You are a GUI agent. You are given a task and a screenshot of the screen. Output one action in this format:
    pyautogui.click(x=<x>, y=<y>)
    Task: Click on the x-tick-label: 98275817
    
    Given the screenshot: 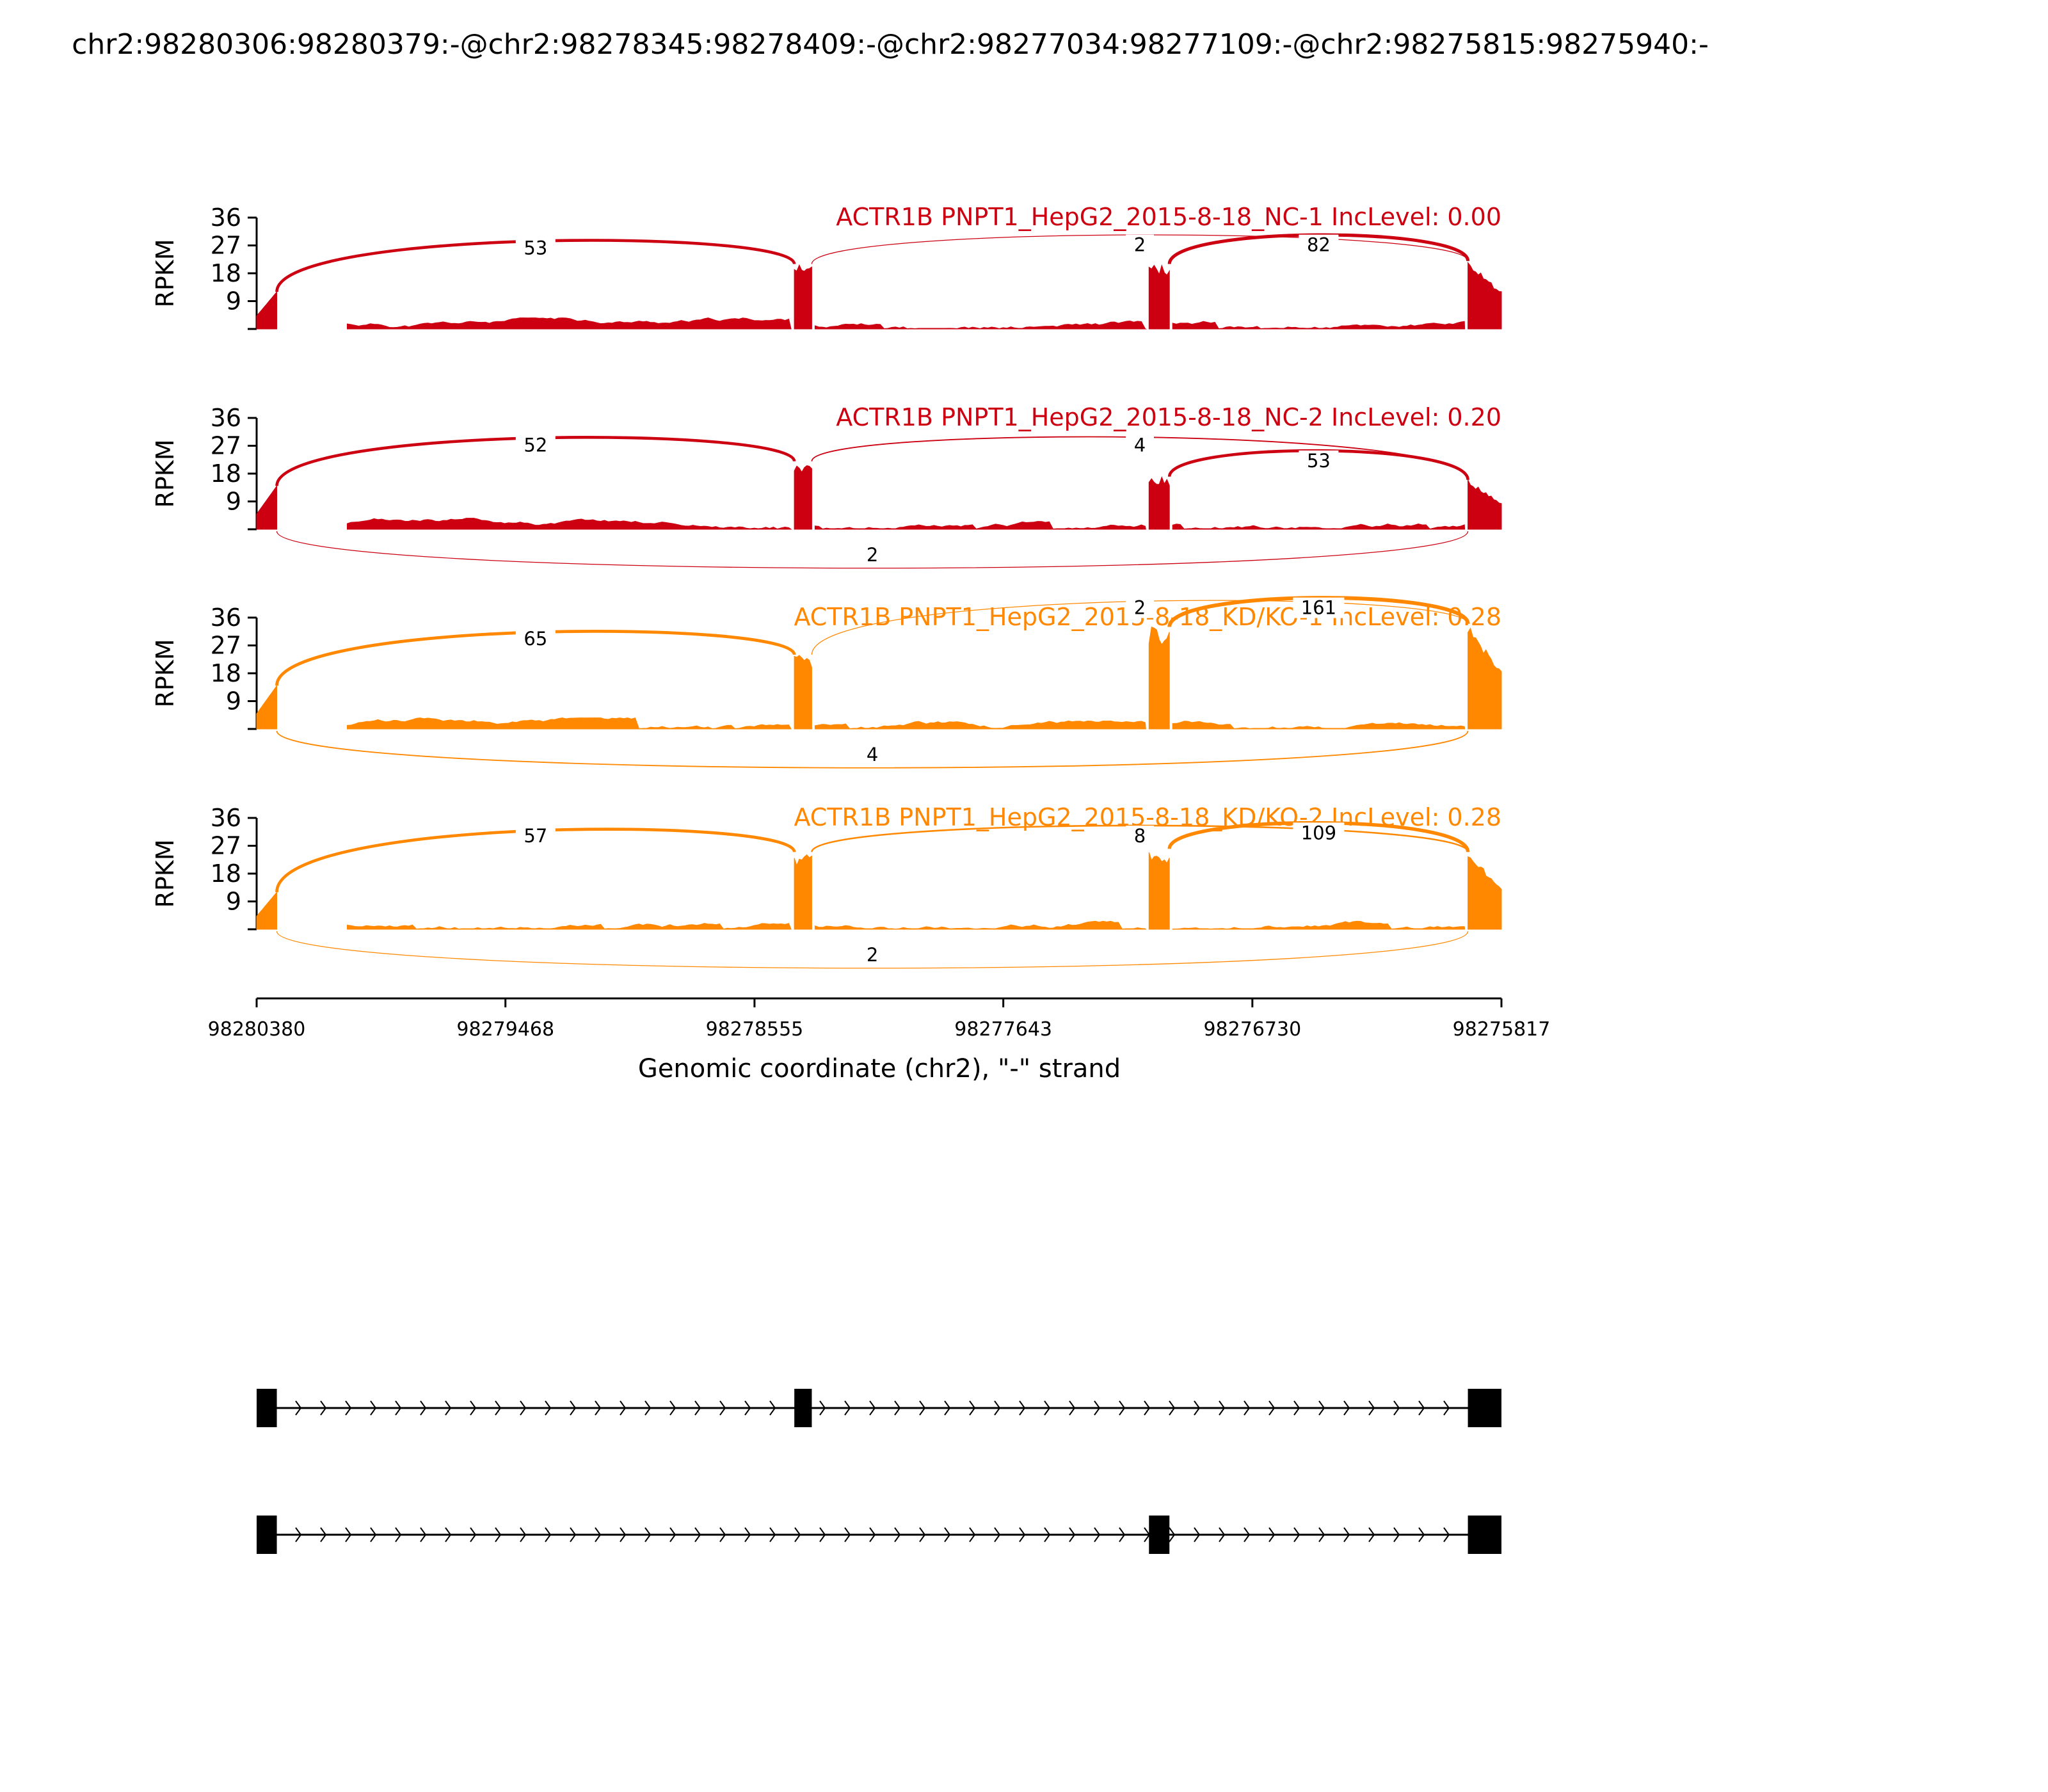 What is the action you would take?
    pyautogui.click(x=1502, y=1029)
    